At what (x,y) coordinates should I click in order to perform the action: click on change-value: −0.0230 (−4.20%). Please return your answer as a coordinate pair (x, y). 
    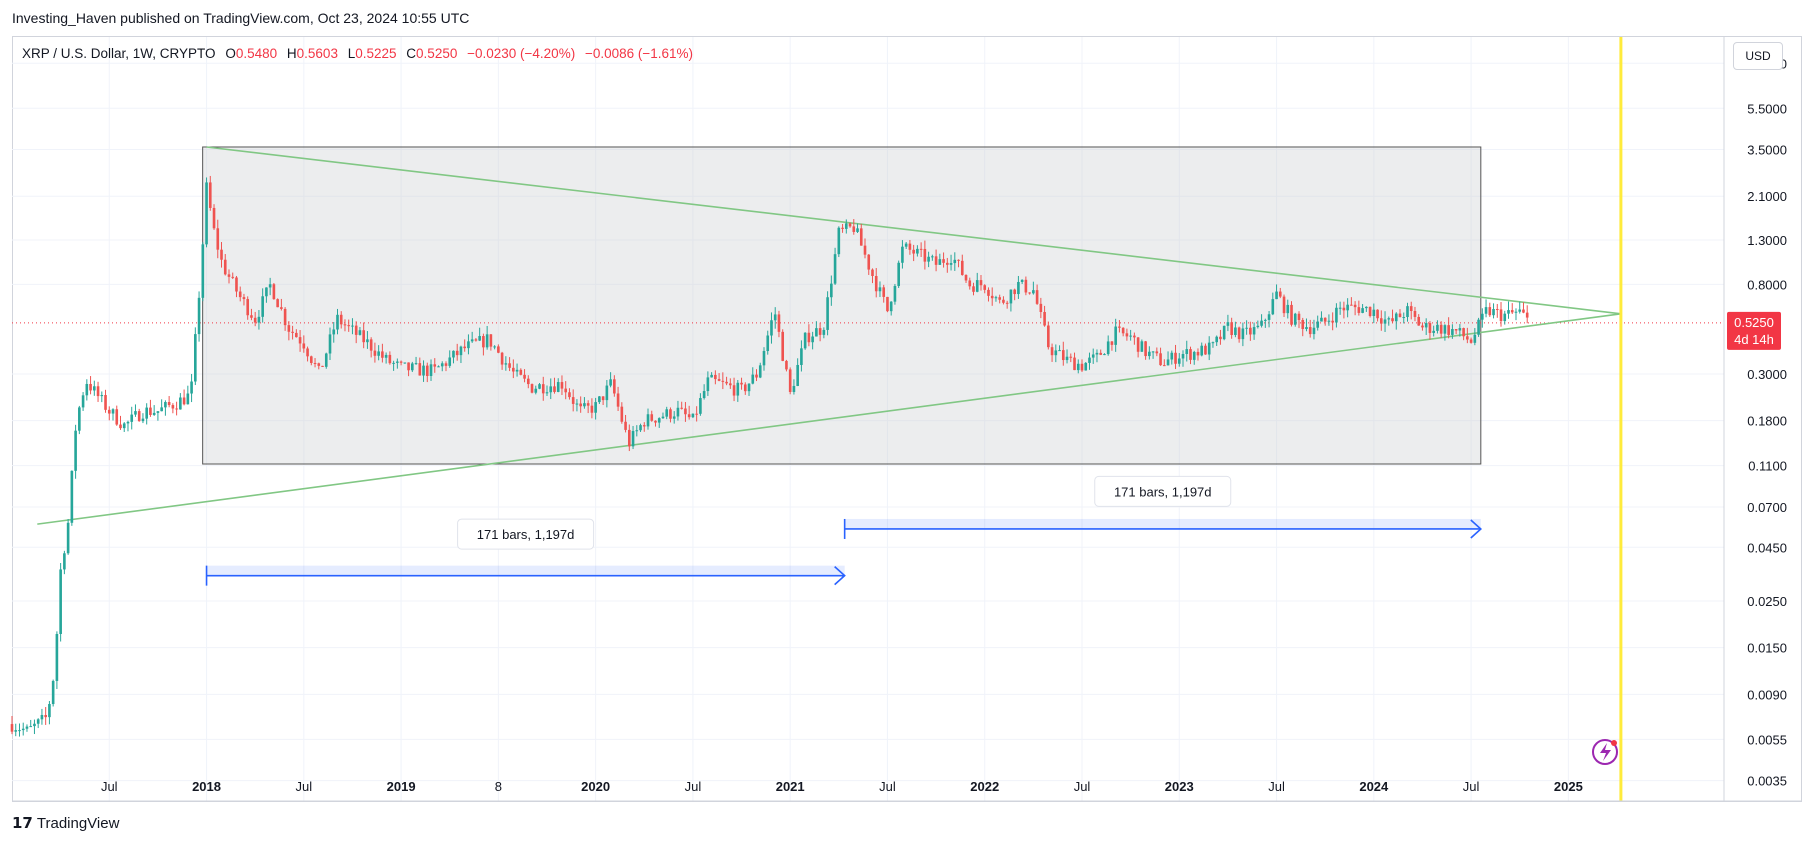
    Looking at the image, I should click on (521, 53).